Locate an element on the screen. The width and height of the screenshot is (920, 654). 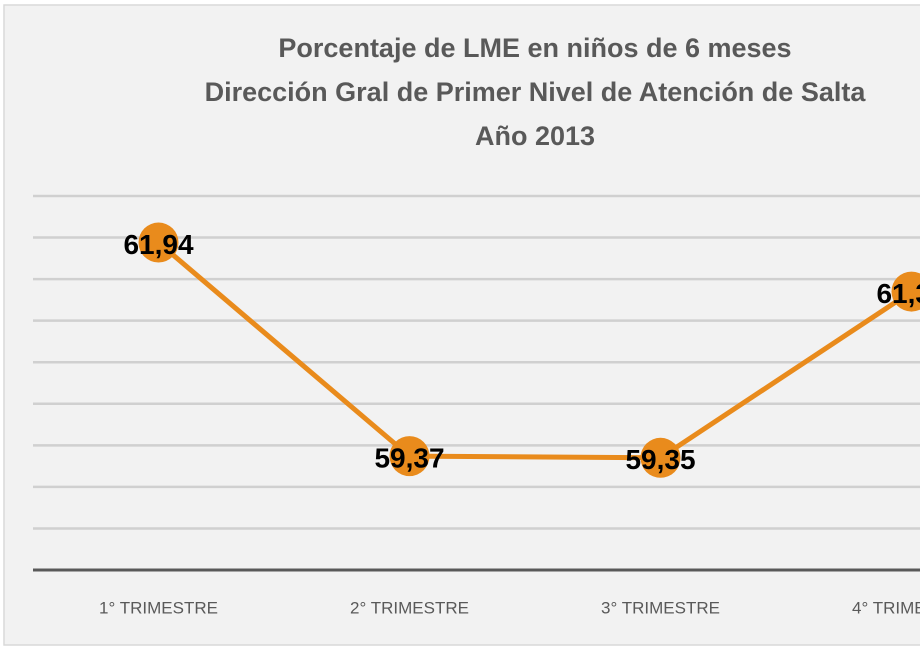
data-label: 61,35 is located at coordinates (898, 293).